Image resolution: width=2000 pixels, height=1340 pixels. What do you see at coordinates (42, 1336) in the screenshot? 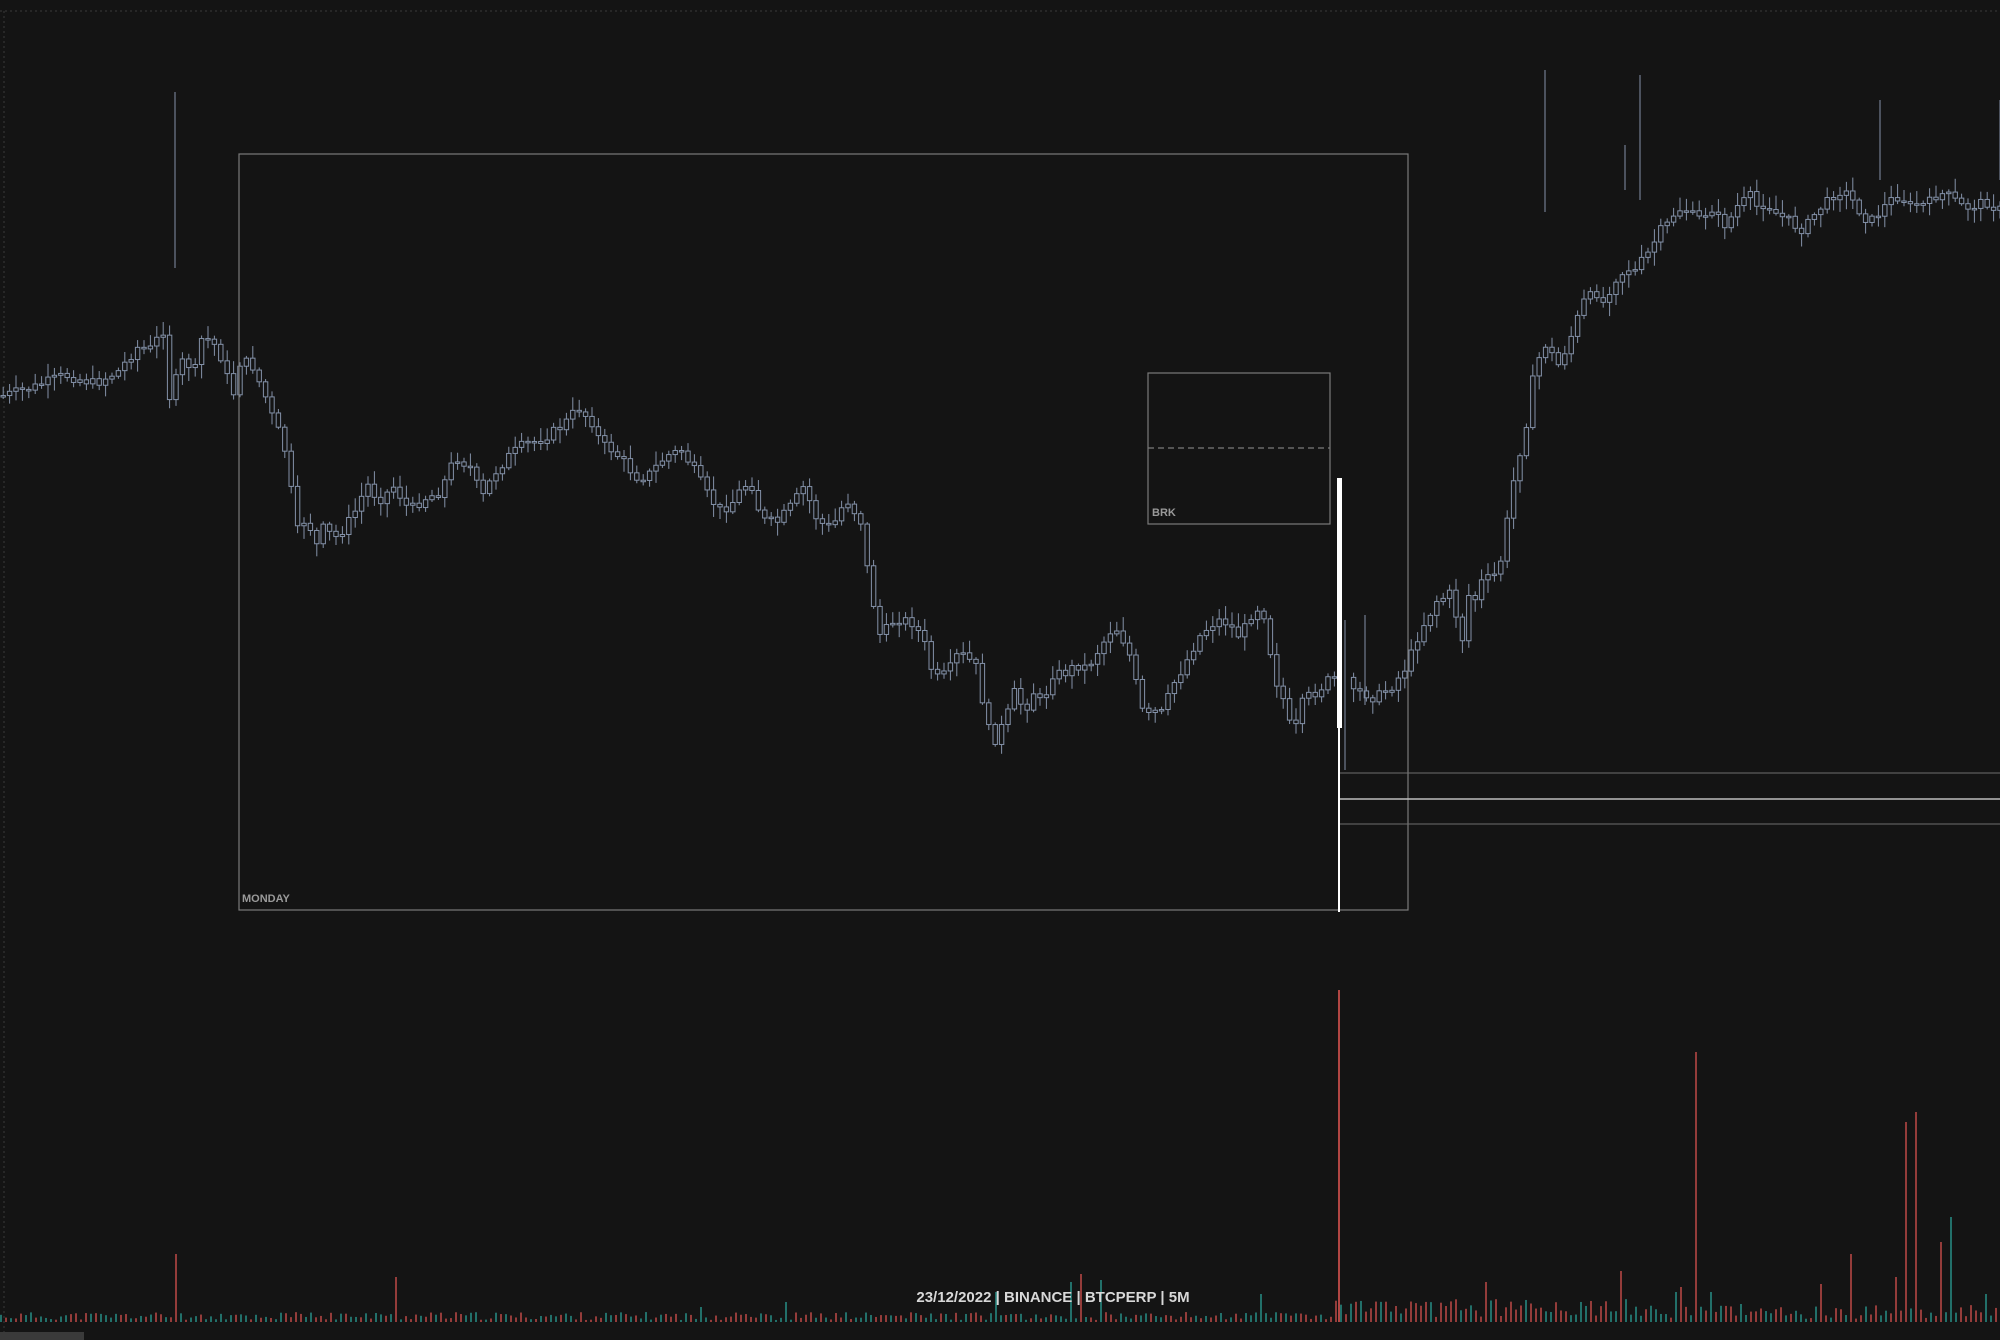
I see `corner-status` at bounding box center [42, 1336].